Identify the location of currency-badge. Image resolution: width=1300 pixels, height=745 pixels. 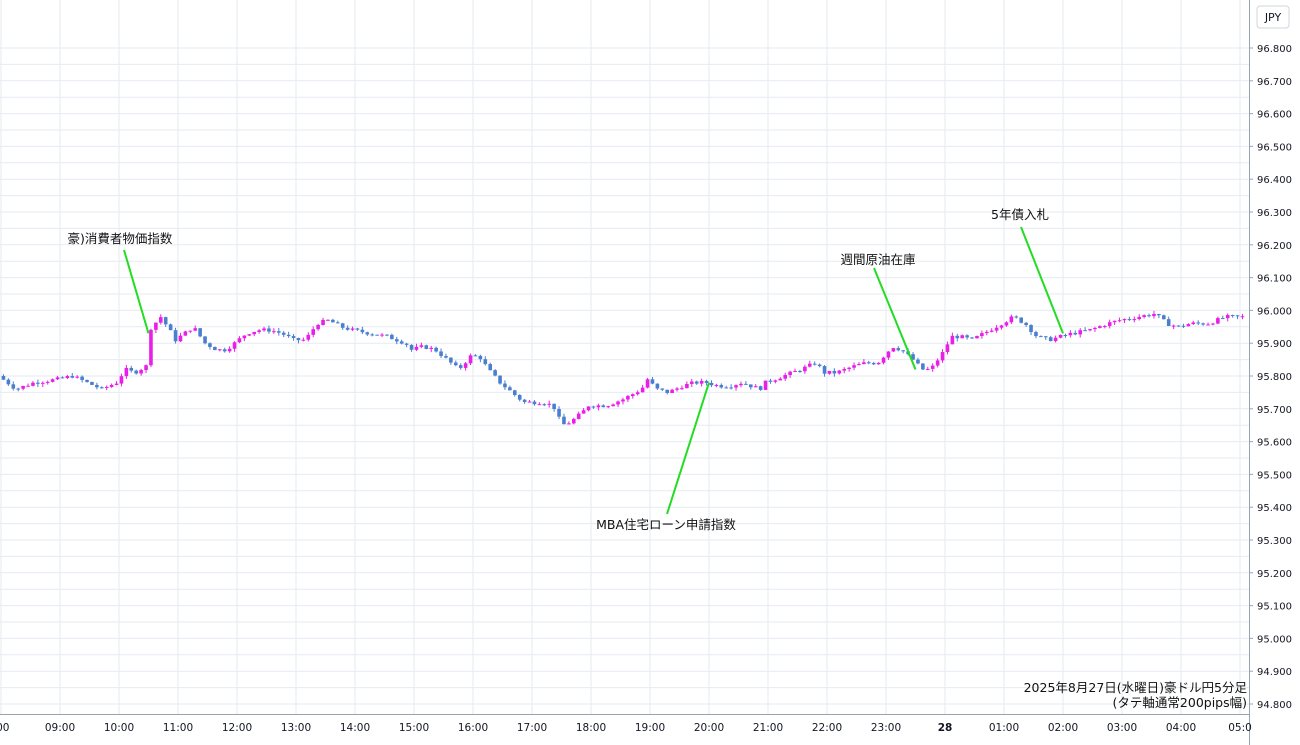
(1273, 17).